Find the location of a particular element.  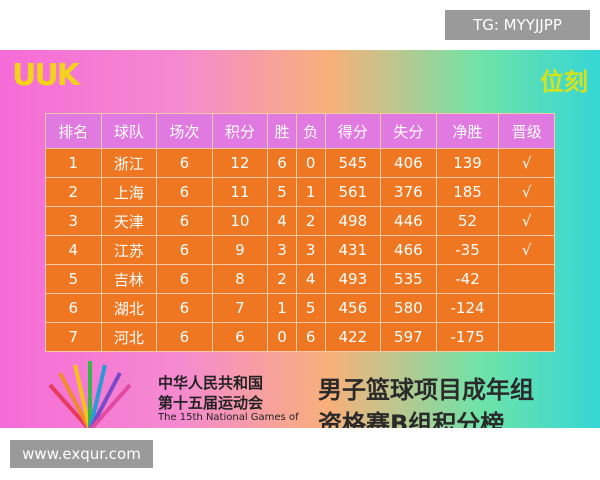

header-cell: 胜 is located at coordinates (282, 131).